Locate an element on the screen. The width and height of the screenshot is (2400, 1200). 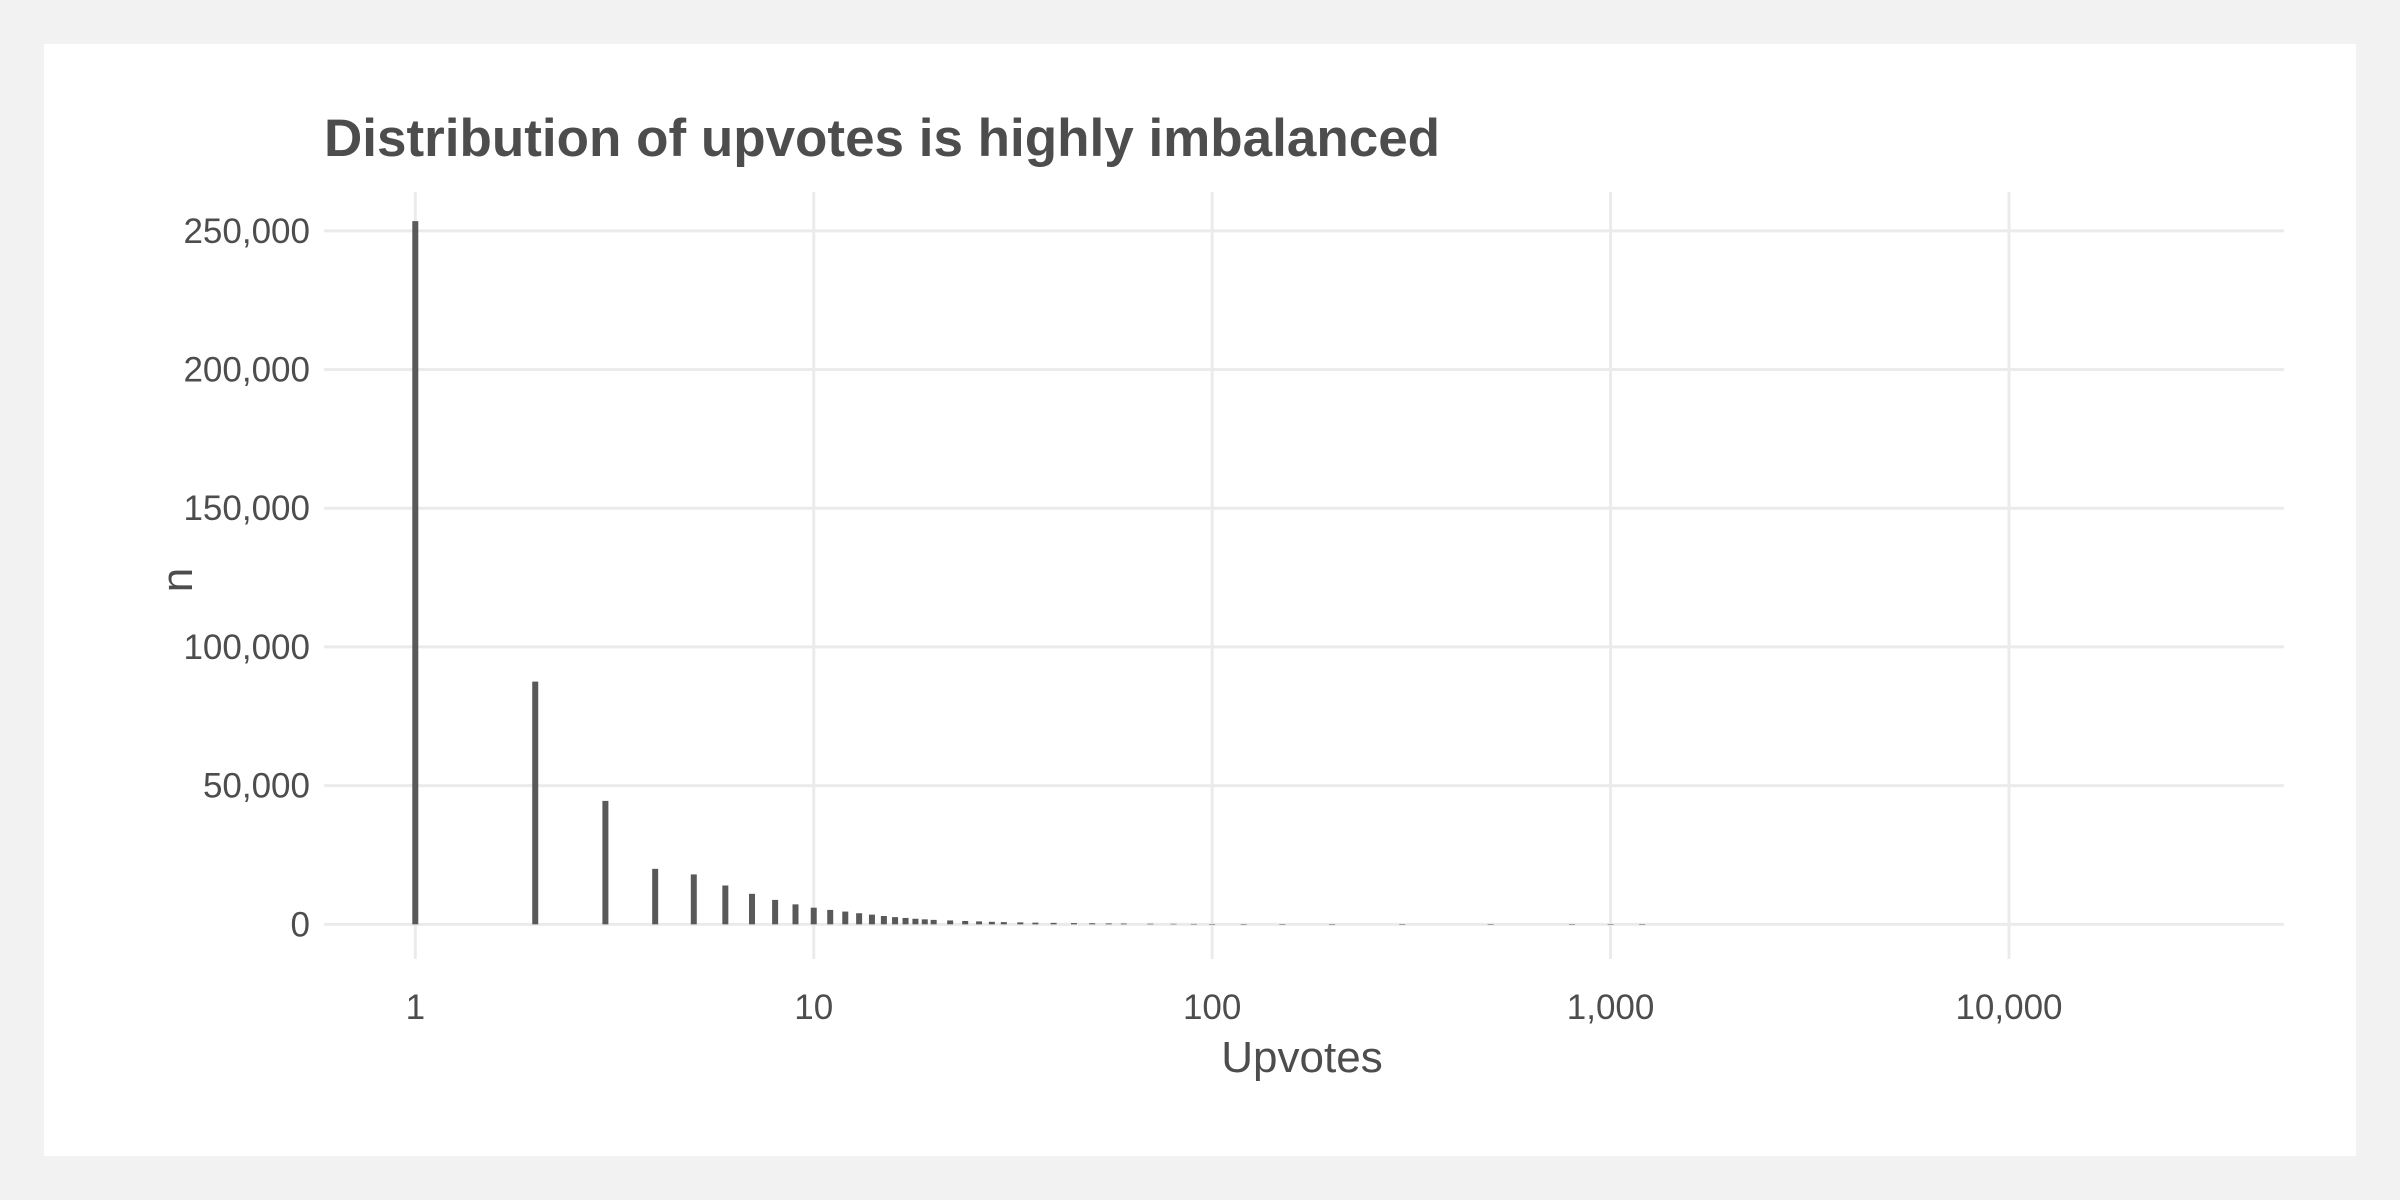
y-tick-label: 250,000 is located at coordinates (246, 231).